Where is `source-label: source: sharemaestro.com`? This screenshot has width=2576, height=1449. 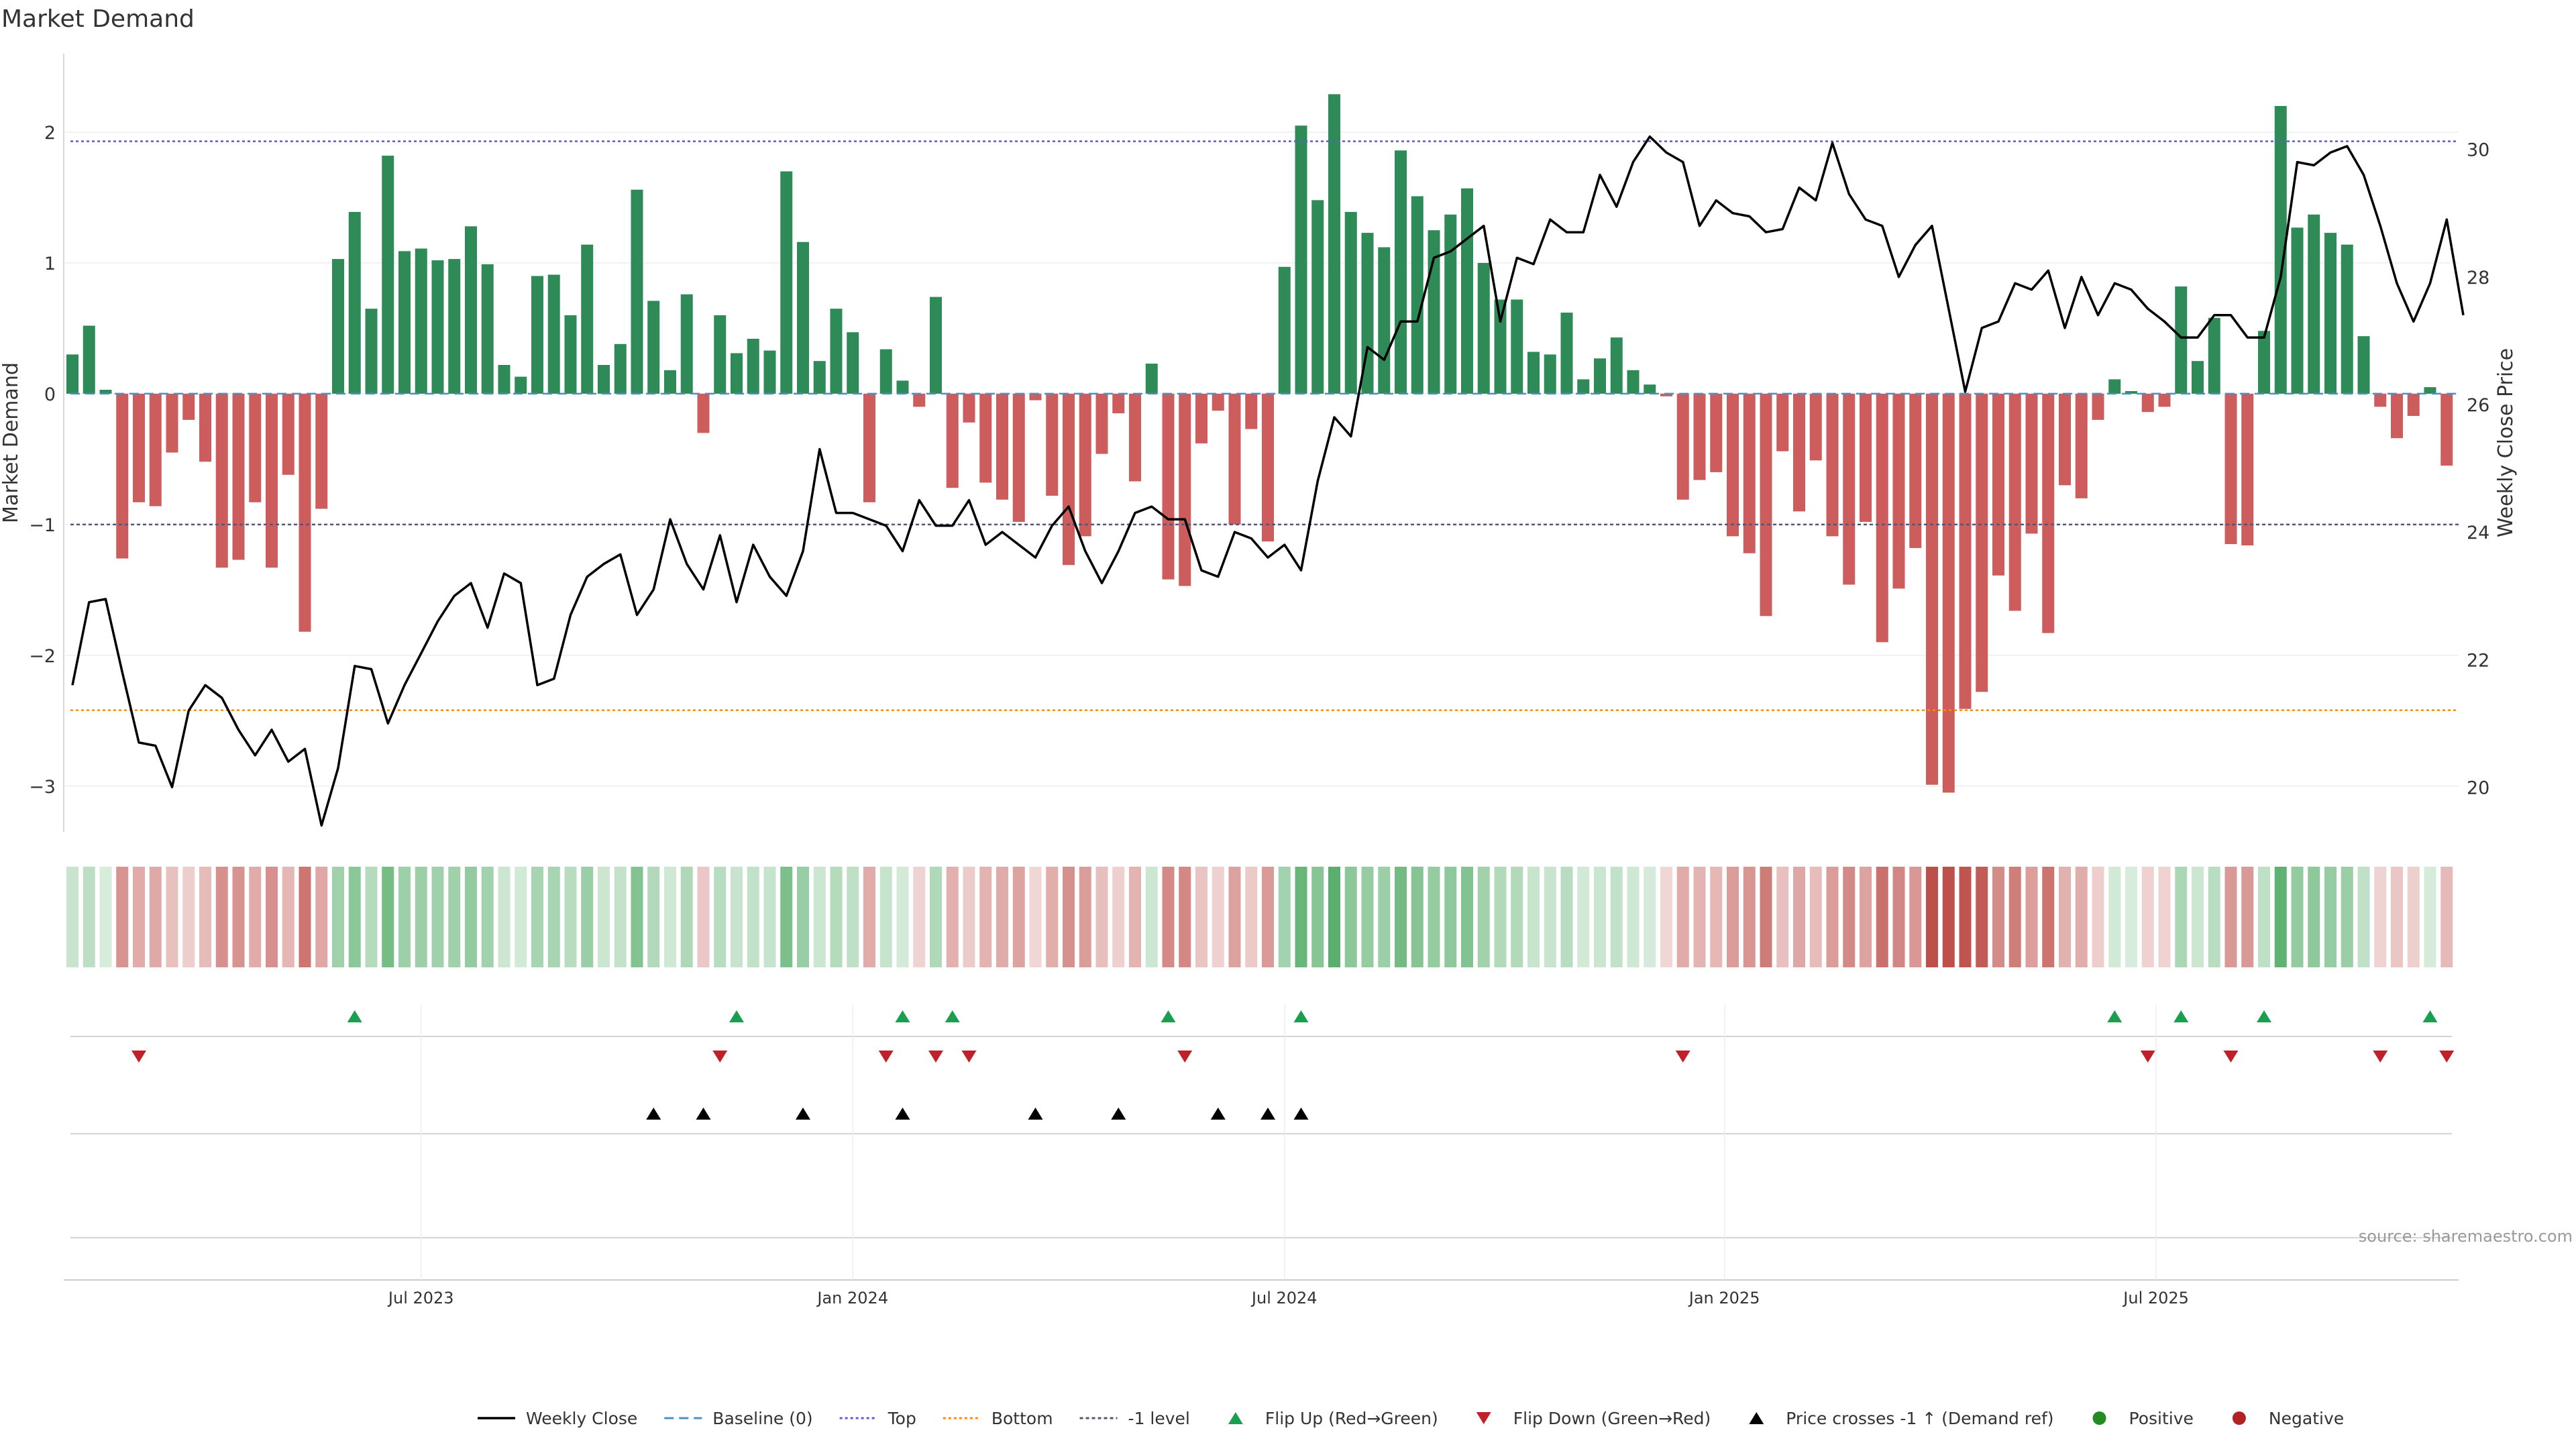 source-label: source: sharemaestro.com is located at coordinates (2466, 1236).